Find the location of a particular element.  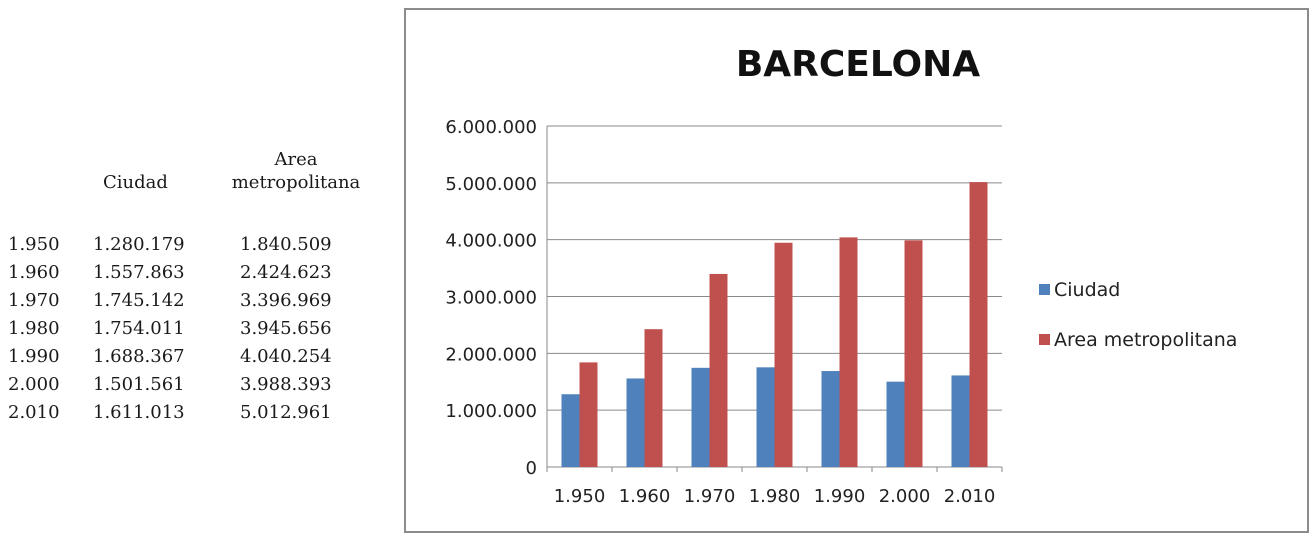

y-tick-label: 4.000.000 is located at coordinates (491, 241).